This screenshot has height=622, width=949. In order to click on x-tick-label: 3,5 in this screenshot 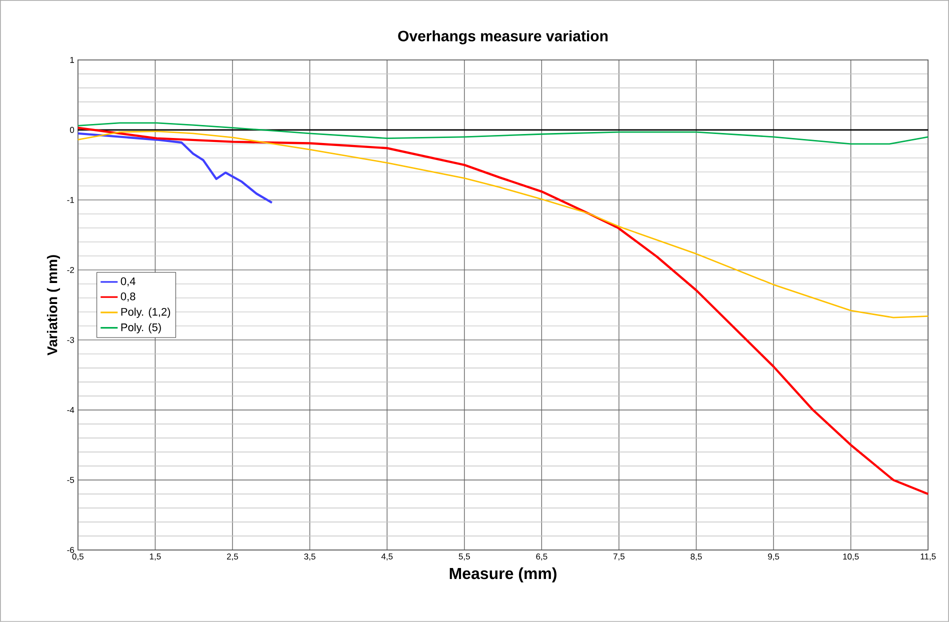, I will do `click(310, 557)`.